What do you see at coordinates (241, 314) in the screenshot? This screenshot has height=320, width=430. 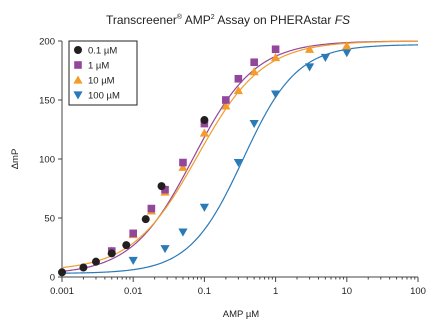 I see `x-axis-label: AMP µM` at bounding box center [241, 314].